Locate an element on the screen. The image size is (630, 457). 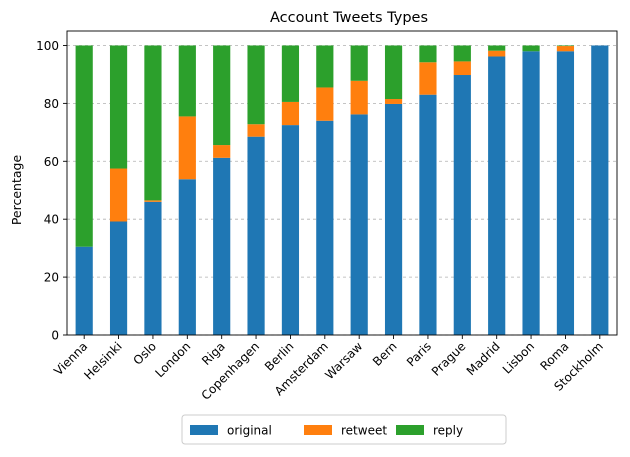
legend-label-reply: reply is located at coordinates (448, 431).